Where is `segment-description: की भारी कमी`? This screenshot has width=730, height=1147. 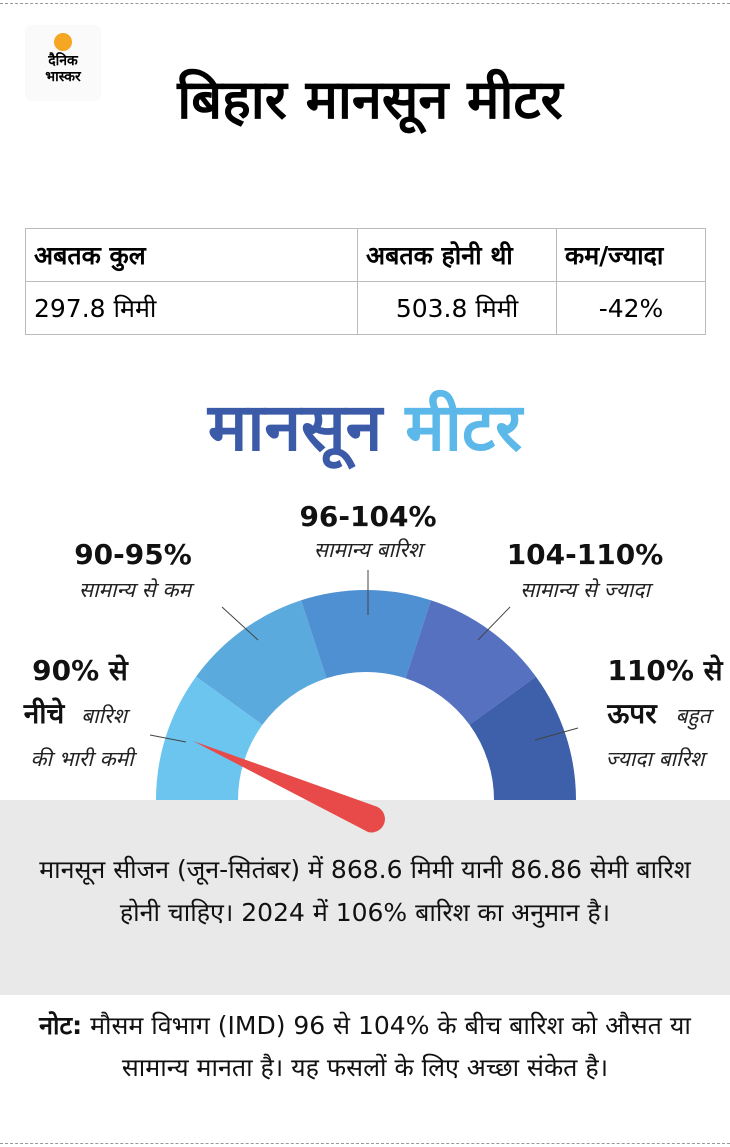 segment-description: की भारी कमी is located at coordinates (83, 759).